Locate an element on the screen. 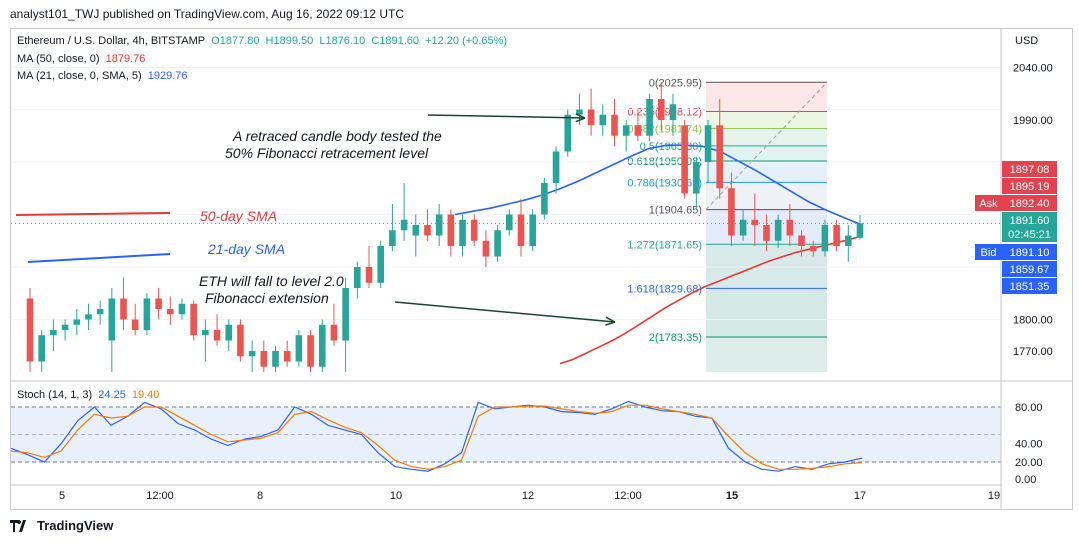 The width and height of the screenshot is (1079, 545). price-tag: 1859.67 is located at coordinates (1030, 270).